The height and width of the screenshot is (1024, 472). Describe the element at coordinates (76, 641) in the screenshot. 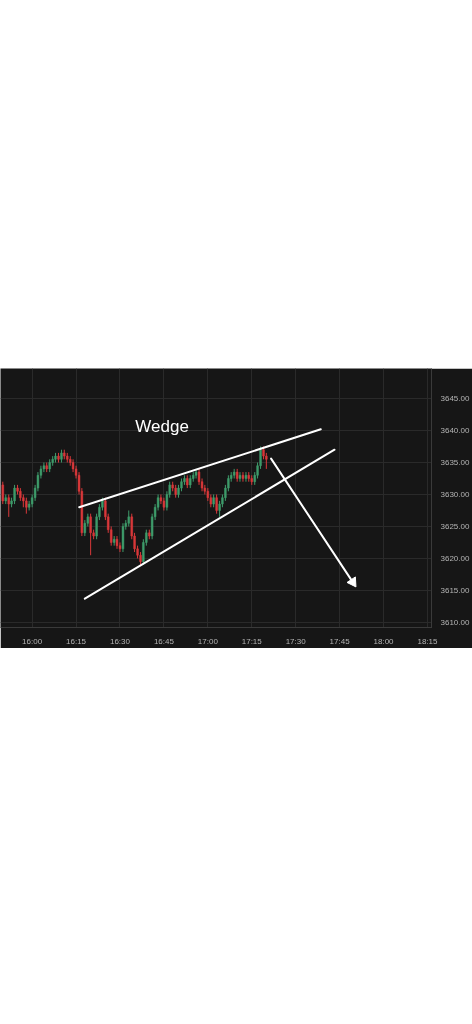

I see `x-tick-label: 16:15` at that location.